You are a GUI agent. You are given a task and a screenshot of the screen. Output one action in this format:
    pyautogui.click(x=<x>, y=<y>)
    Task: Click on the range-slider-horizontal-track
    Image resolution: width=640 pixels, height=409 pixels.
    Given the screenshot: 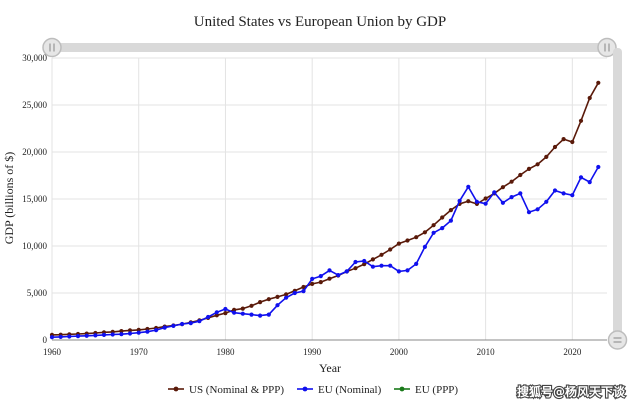 What is the action you would take?
    pyautogui.click(x=332, y=47)
    